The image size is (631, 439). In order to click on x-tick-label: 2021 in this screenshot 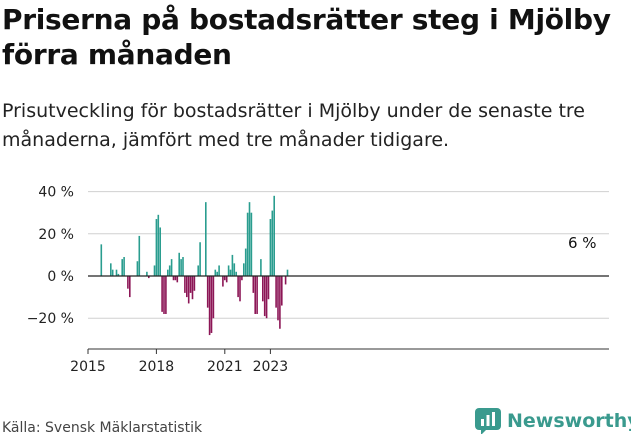, I will do `click(225, 367)`.